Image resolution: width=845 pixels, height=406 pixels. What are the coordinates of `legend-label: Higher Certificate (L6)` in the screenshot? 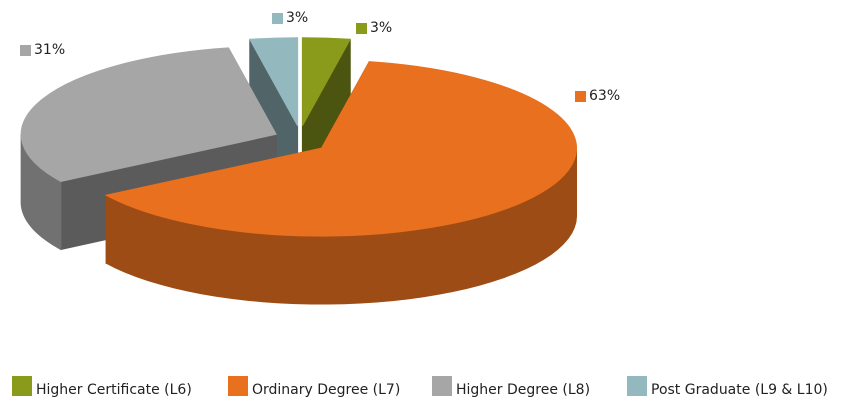 It's located at (114, 390).